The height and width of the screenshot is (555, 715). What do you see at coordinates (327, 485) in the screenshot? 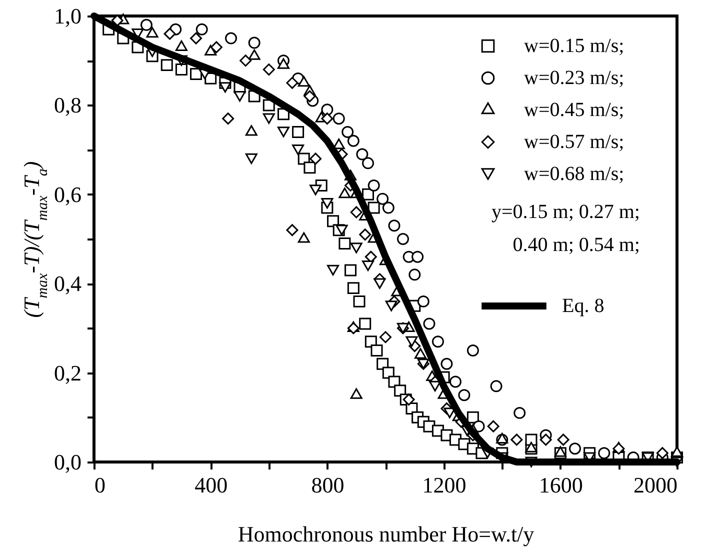
I see `x-tick-label: 800` at bounding box center [327, 485].